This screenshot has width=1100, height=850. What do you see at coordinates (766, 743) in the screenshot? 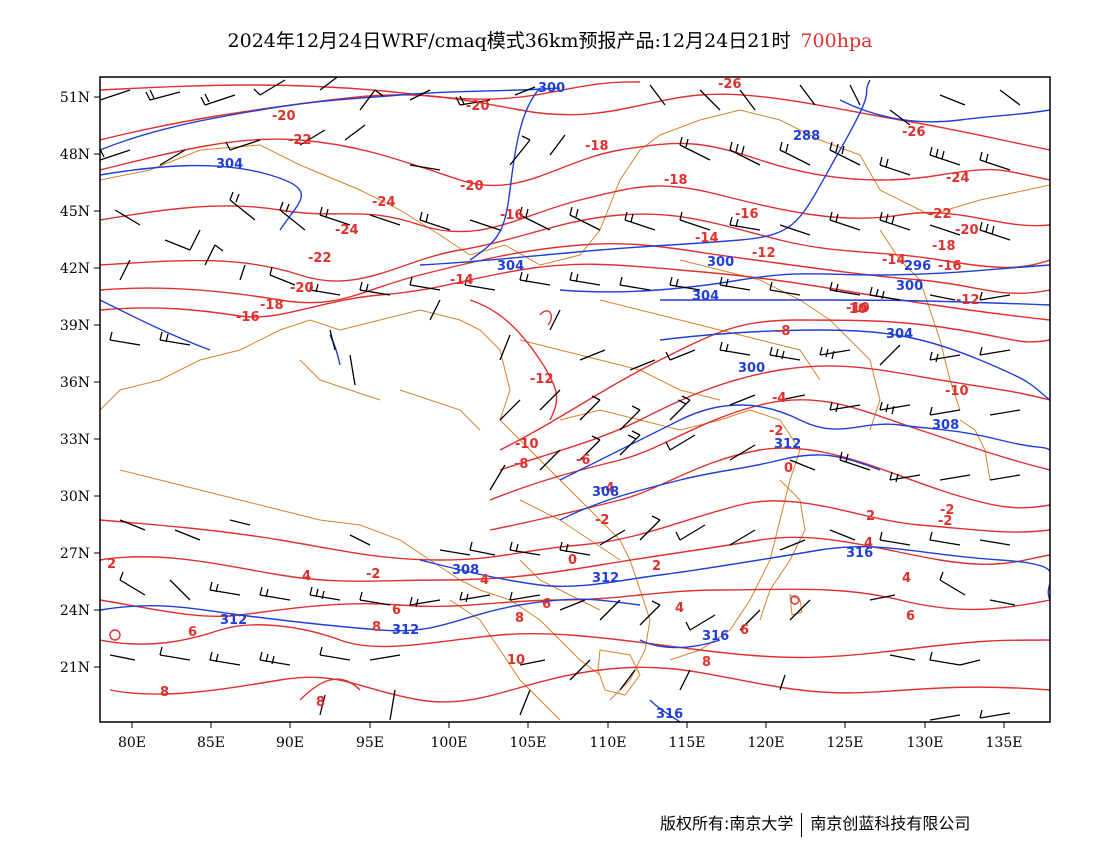
I see `lon-tick-label: 120E` at bounding box center [766, 743].